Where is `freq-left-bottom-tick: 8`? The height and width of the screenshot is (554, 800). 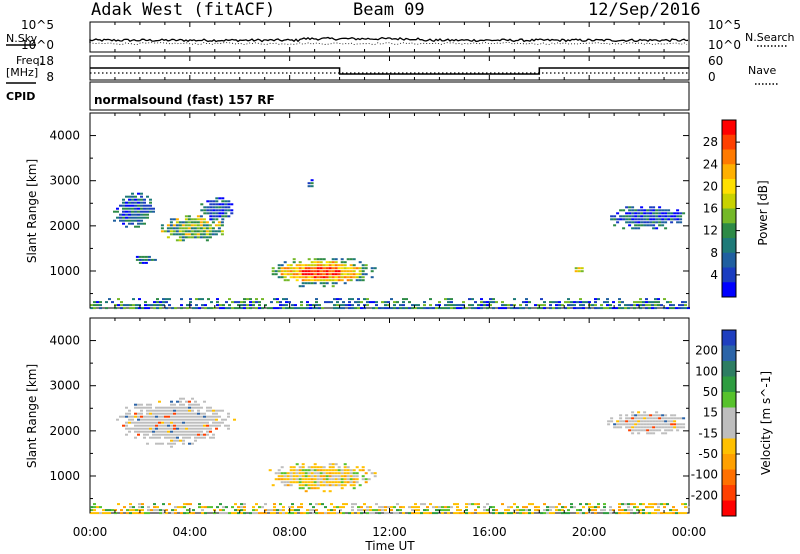 freq-left-bottom-tick: 8 is located at coordinates (50, 77).